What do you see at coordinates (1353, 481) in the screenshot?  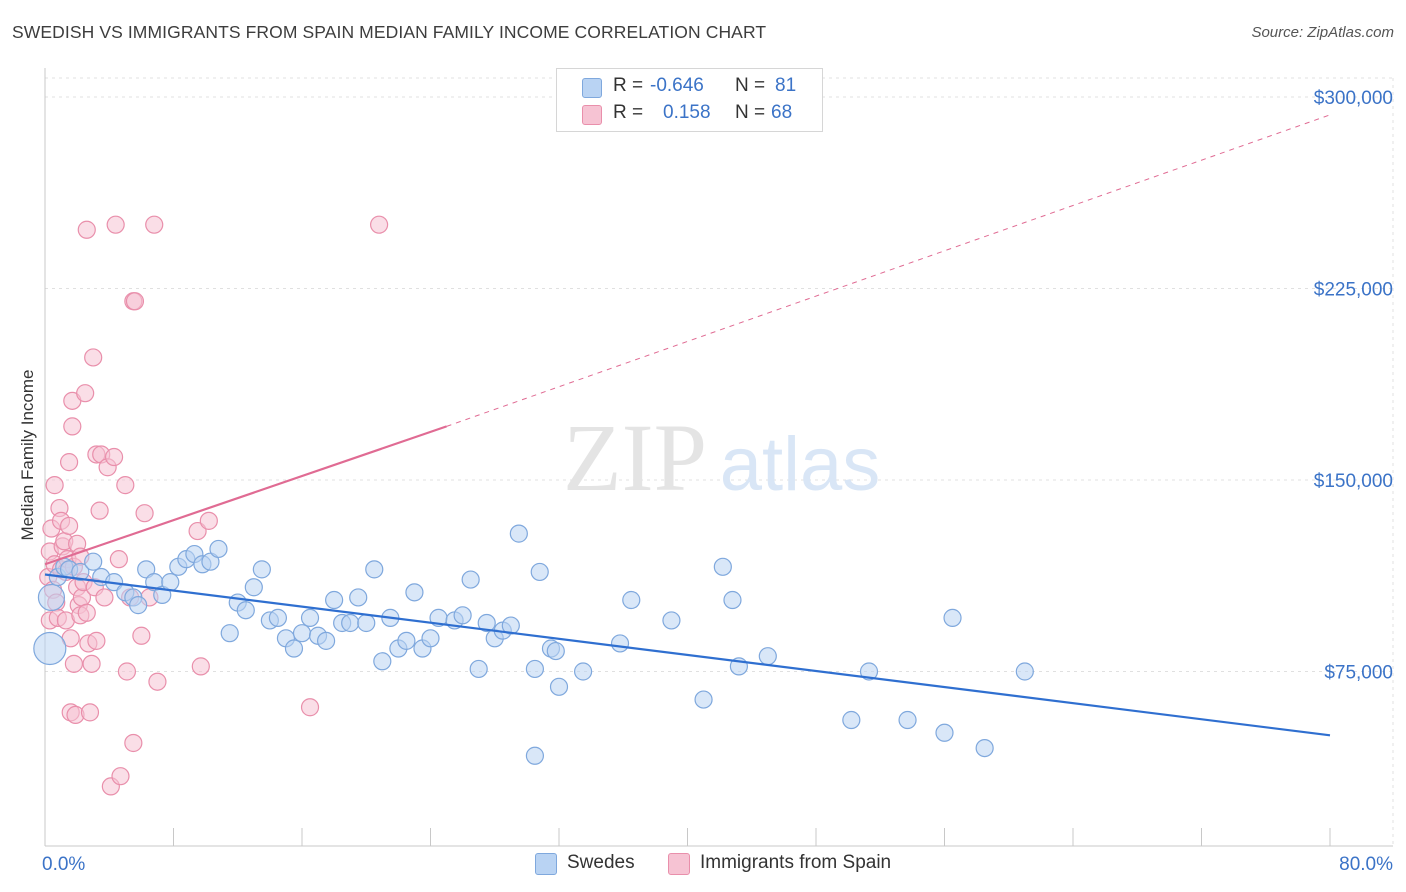 I see `y-tick-label: $150,000` at bounding box center [1353, 481].